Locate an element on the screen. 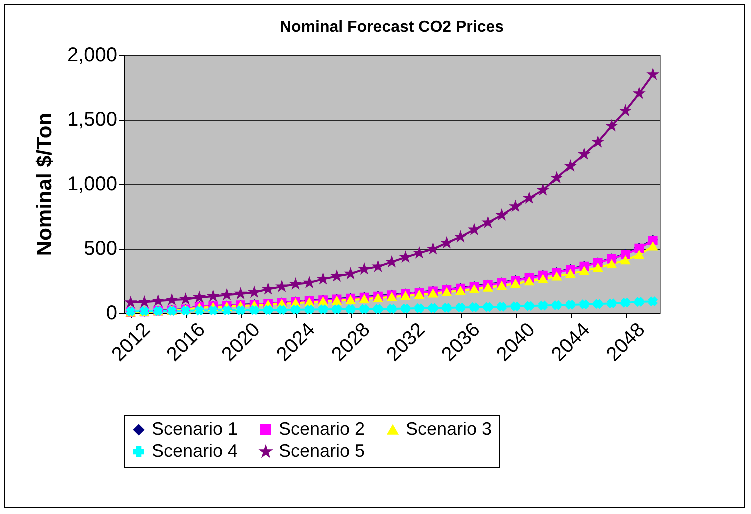  y-tick-label: 0 is located at coordinates (112, 313).